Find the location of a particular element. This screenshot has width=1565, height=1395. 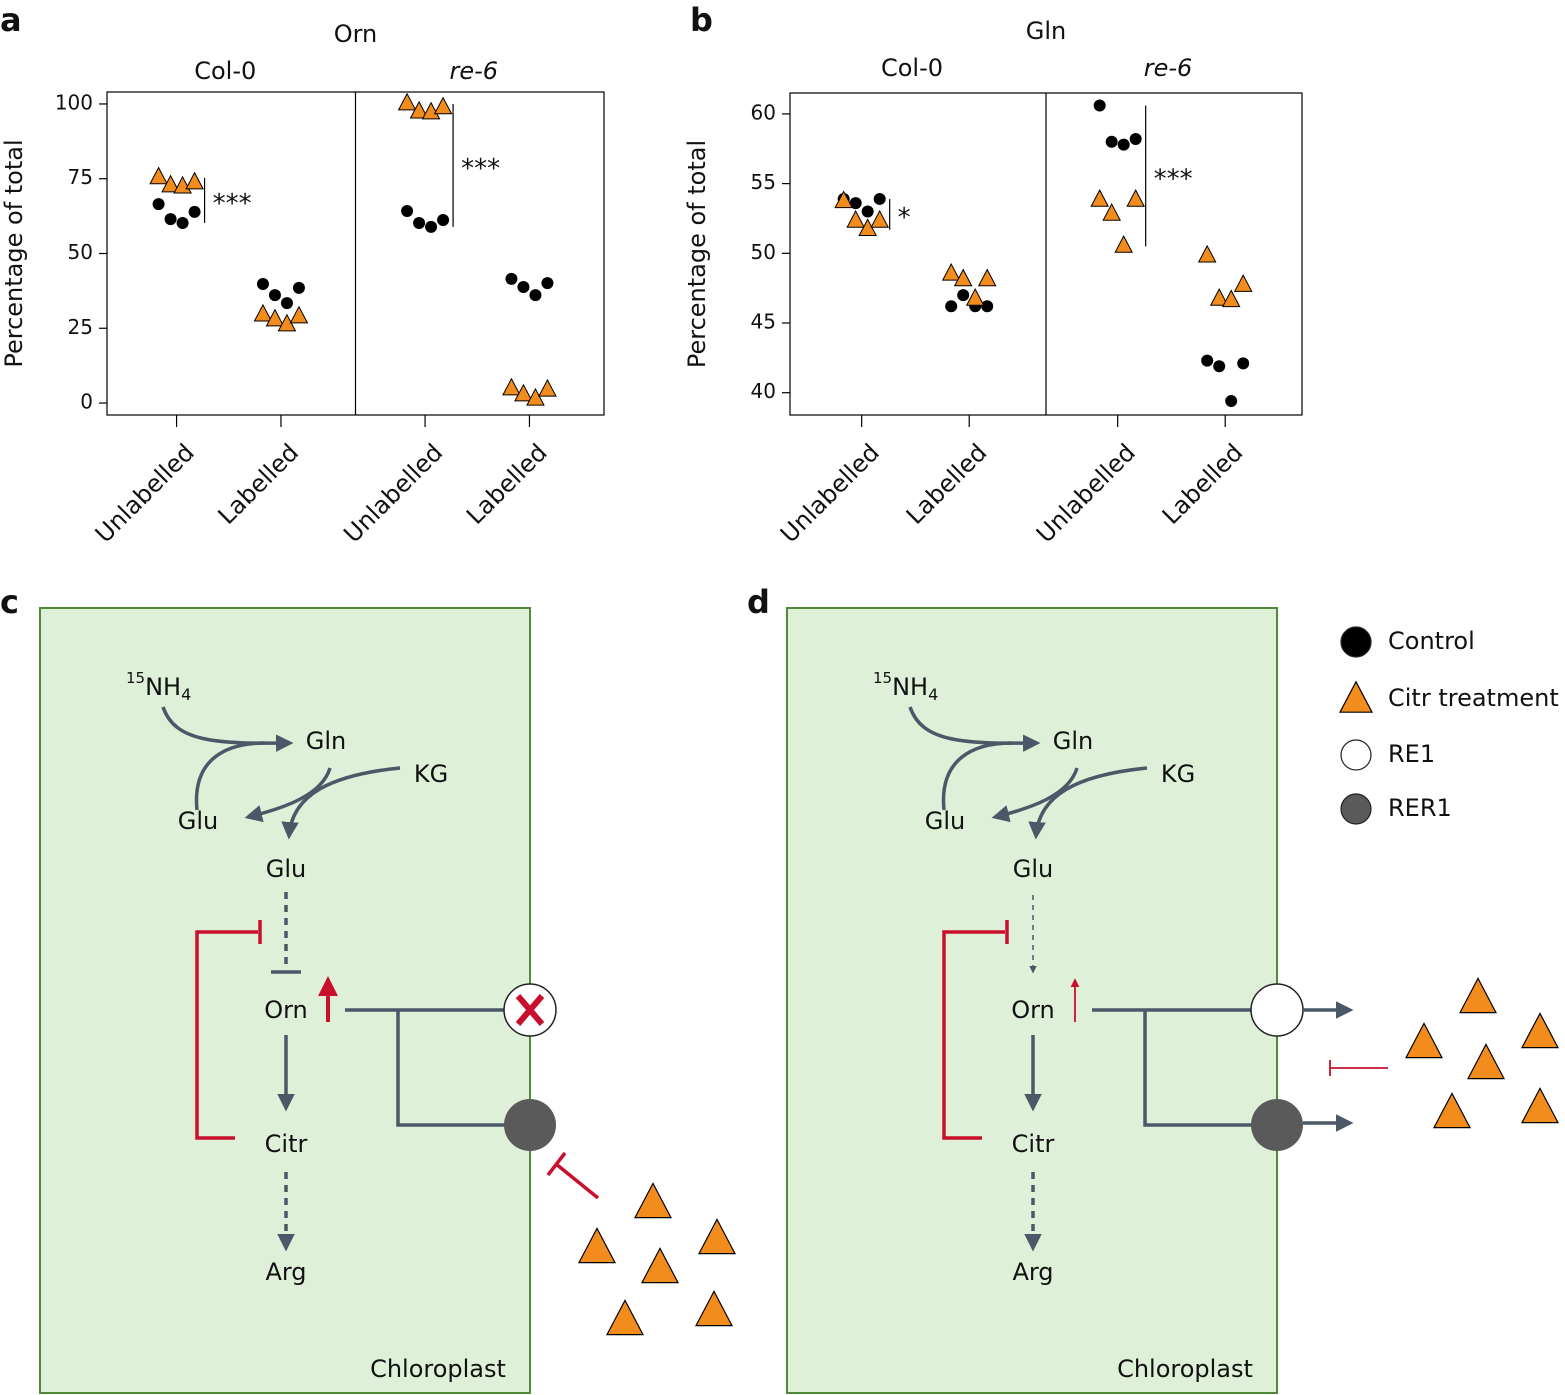

isotope: 15 is located at coordinates (135, 678).